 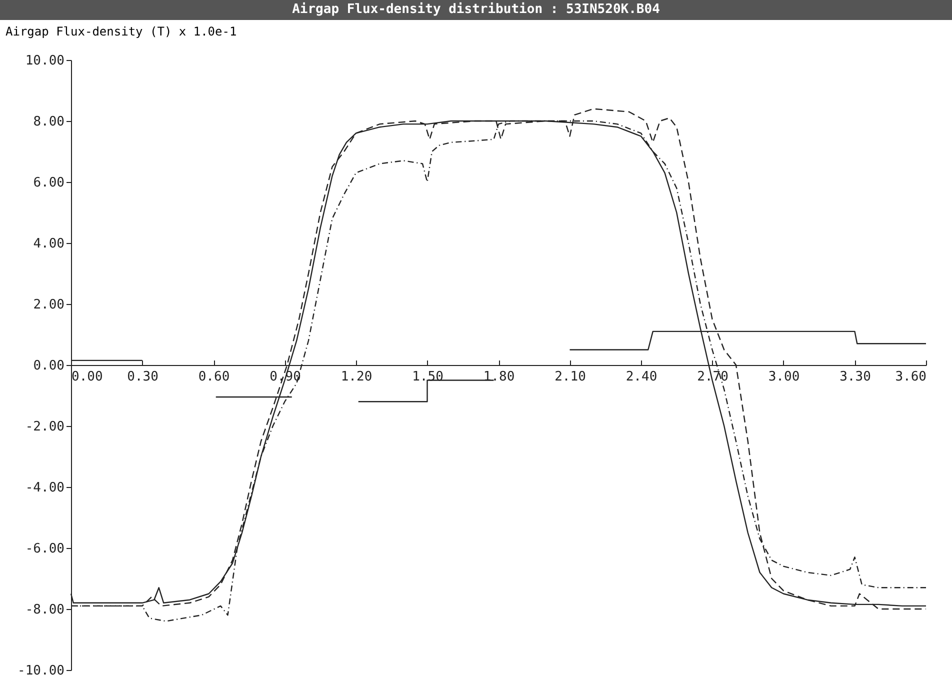 What do you see at coordinates (428, 377) in the screenshot?
I see `x-tick-label: 1.50` at bounding box center [428, 377].